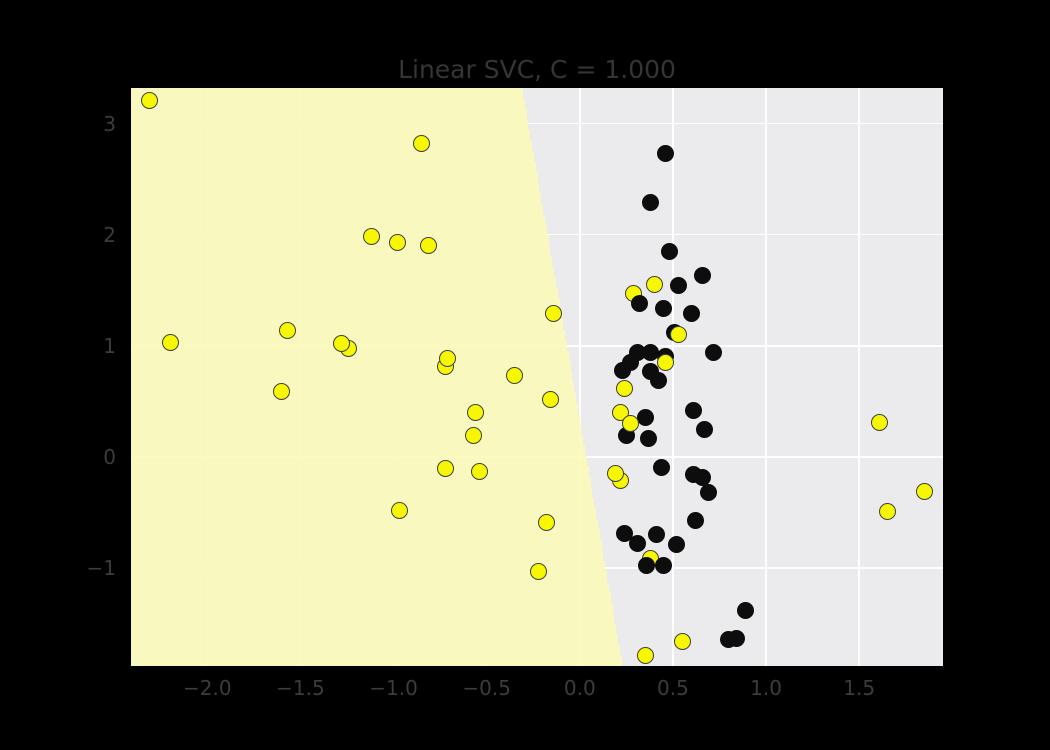 The height and width of the screenshot is (750, 1050). Describe the element at coordinates (537, 69) in the screenshot. I see `chart-title: Linear SVC, C = 1.000` at that location.